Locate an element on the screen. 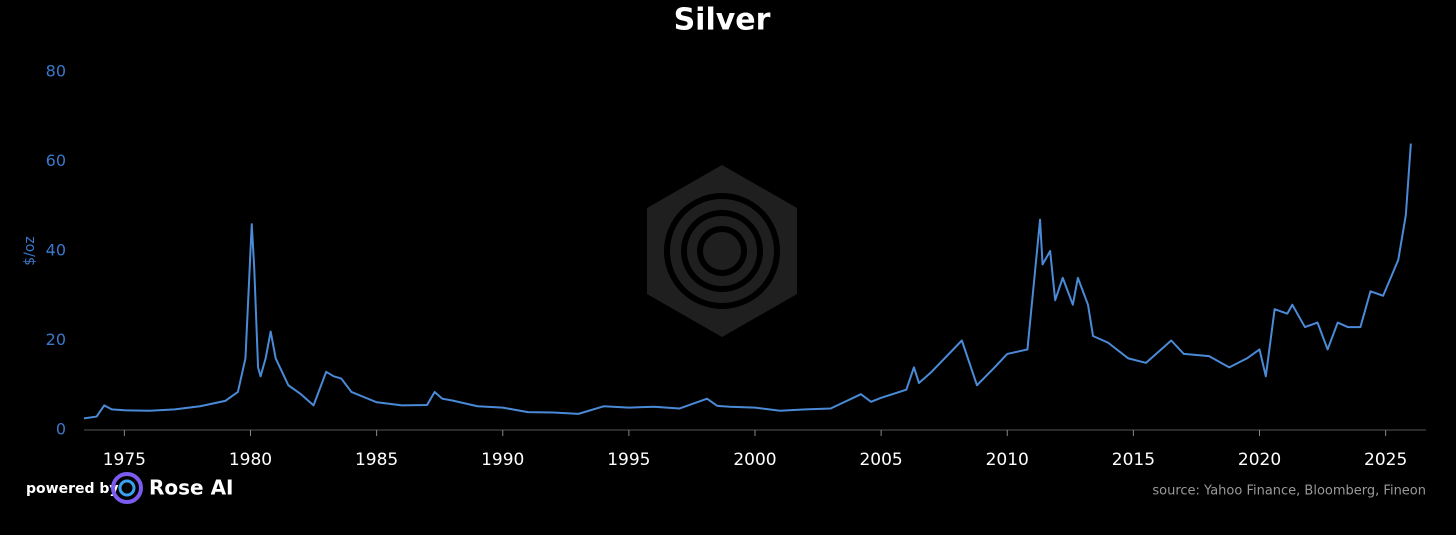 The width and height of the screenshot is (1456, 535). y-axis-label: $/oz is located at coordinates (30, 251).